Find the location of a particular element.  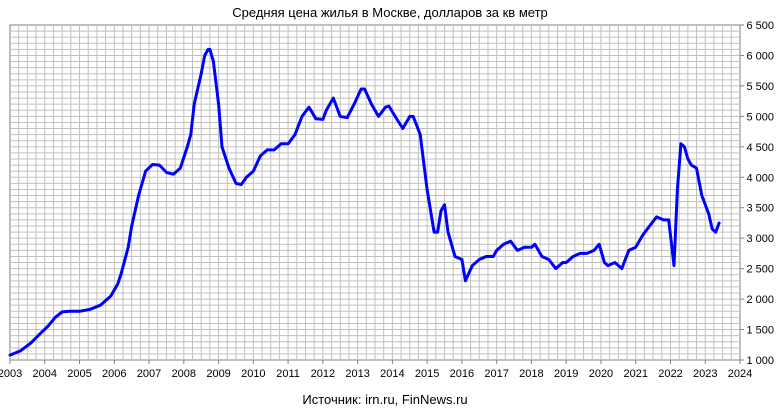

source-note: Источник: irn.ru, FinNews.ru is located at coordinates (384, 399).